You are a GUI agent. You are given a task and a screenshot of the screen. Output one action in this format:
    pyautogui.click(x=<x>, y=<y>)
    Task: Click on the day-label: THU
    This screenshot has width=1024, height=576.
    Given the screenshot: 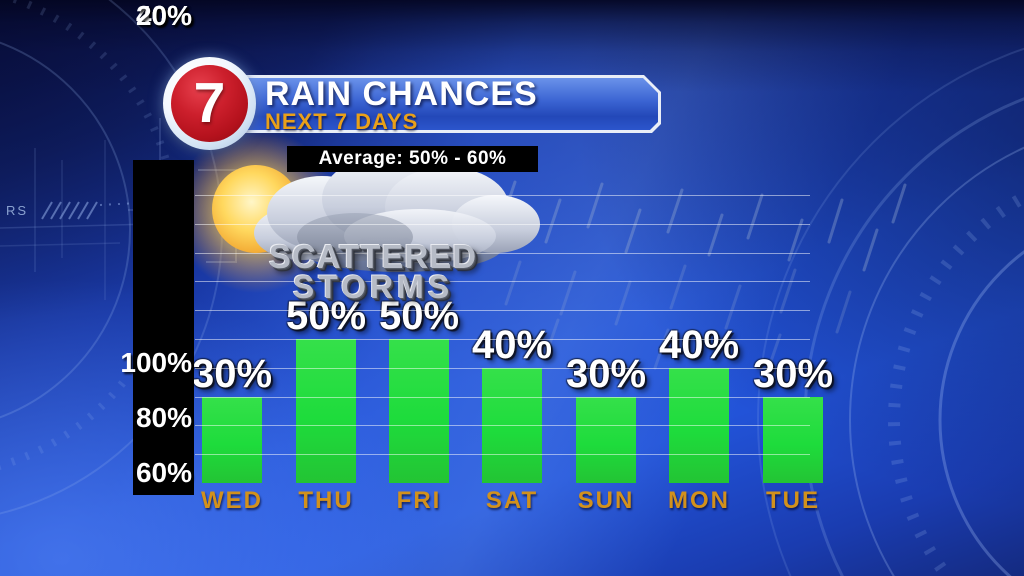 What is the action you would take?
    pyautogui.click(x=326, y=500)
    